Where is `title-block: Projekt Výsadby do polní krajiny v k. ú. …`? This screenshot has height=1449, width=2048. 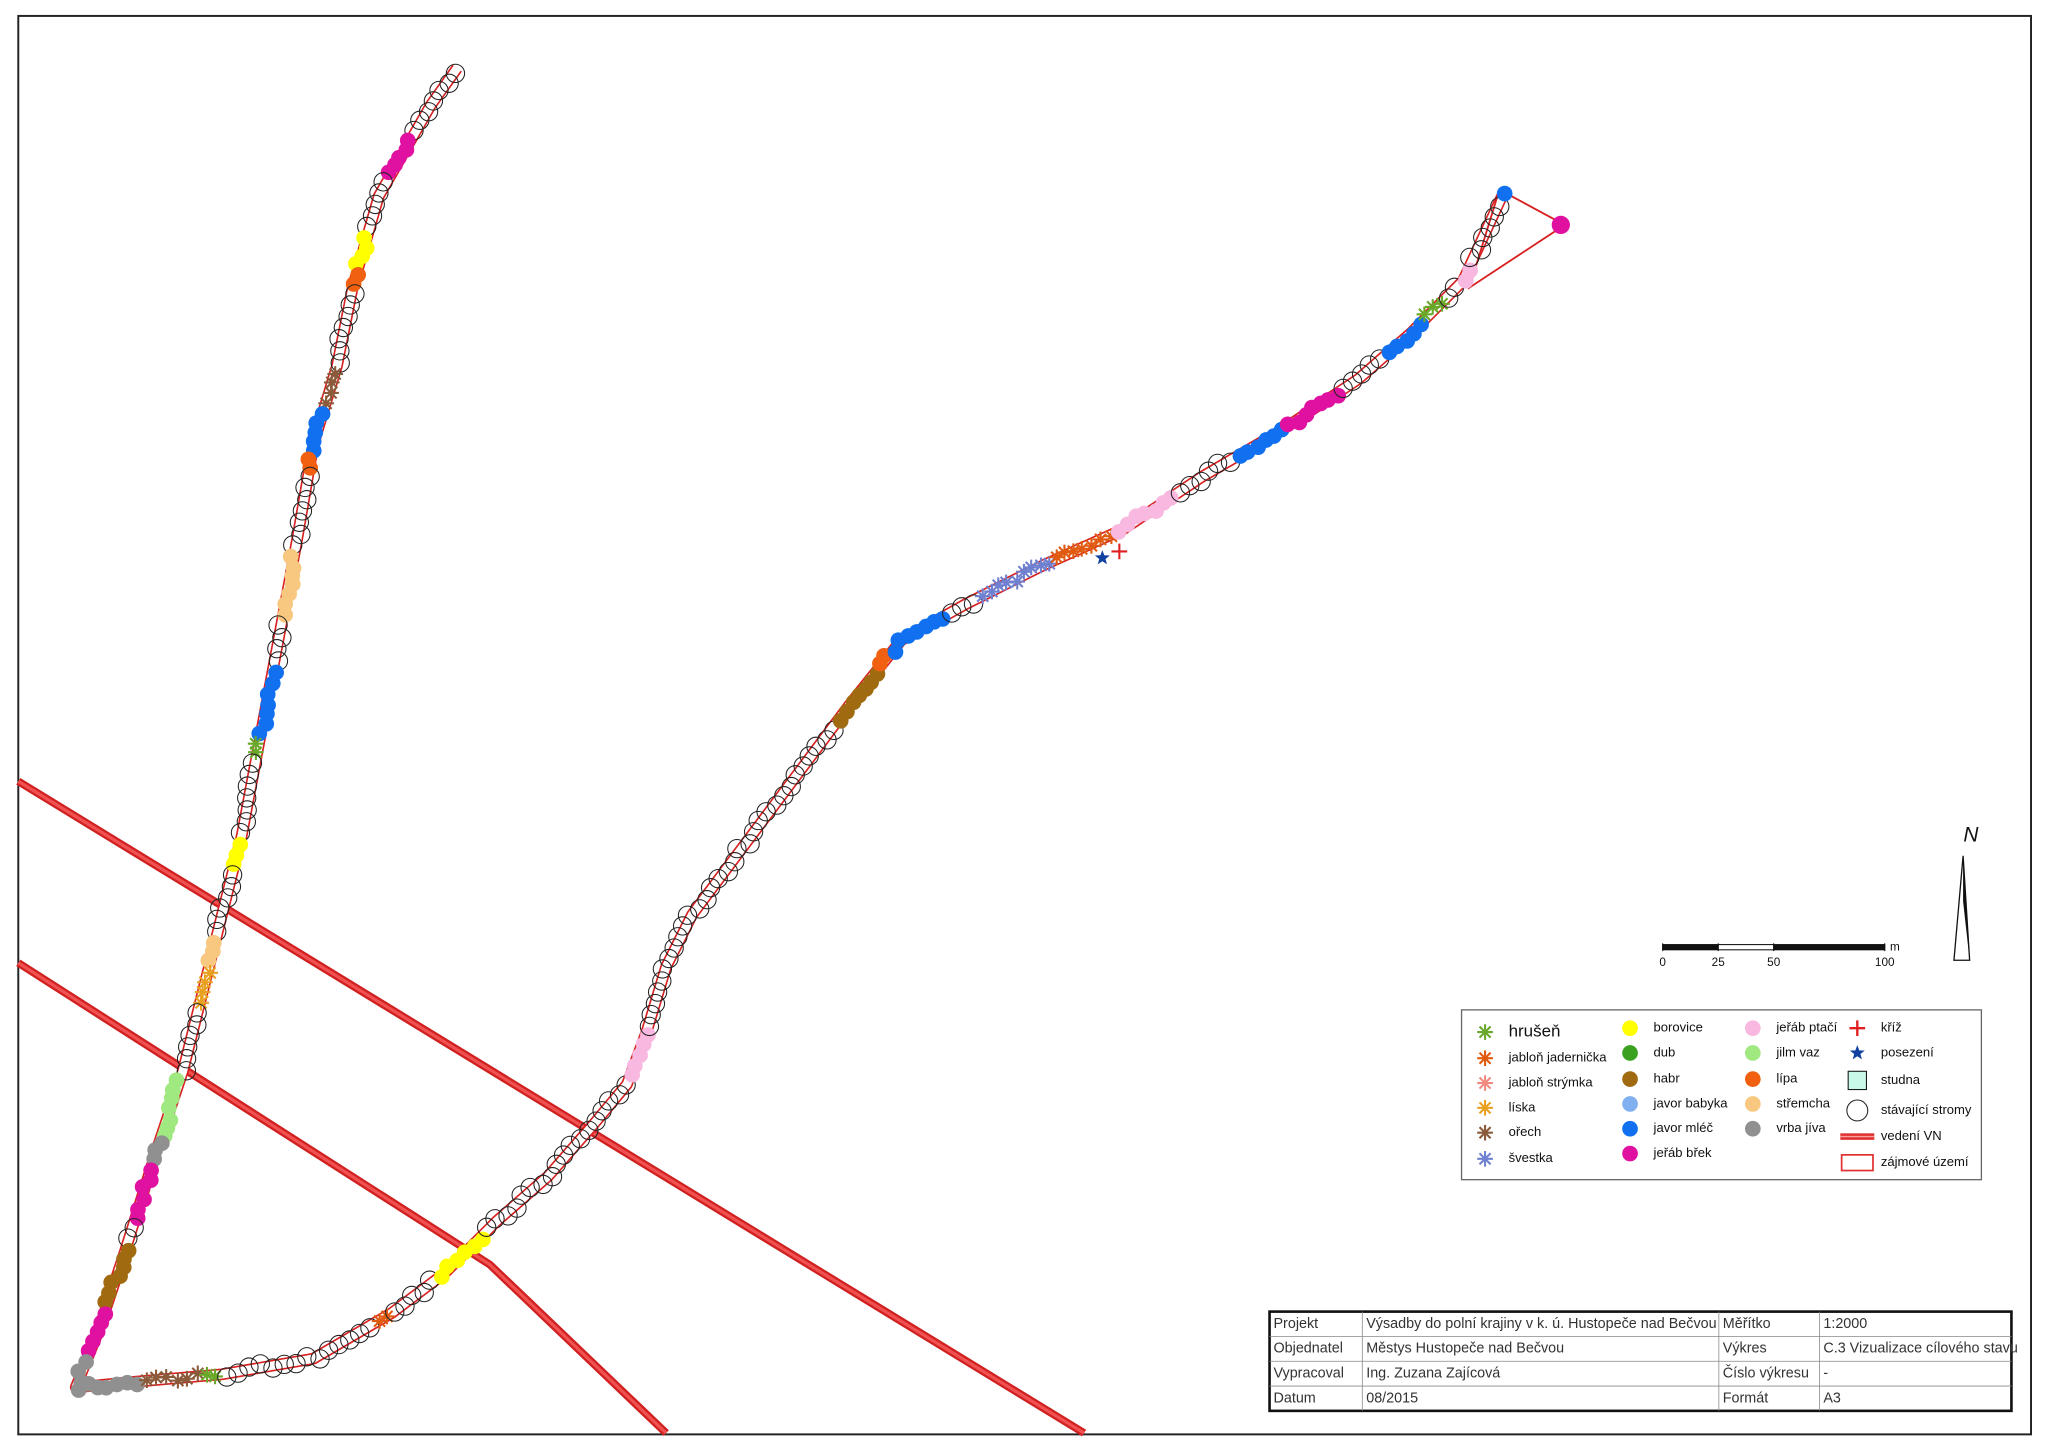
title-block: Projekt Výsadby do polní krajiny v k. ú. … is located at coordinates (1643, 1361).